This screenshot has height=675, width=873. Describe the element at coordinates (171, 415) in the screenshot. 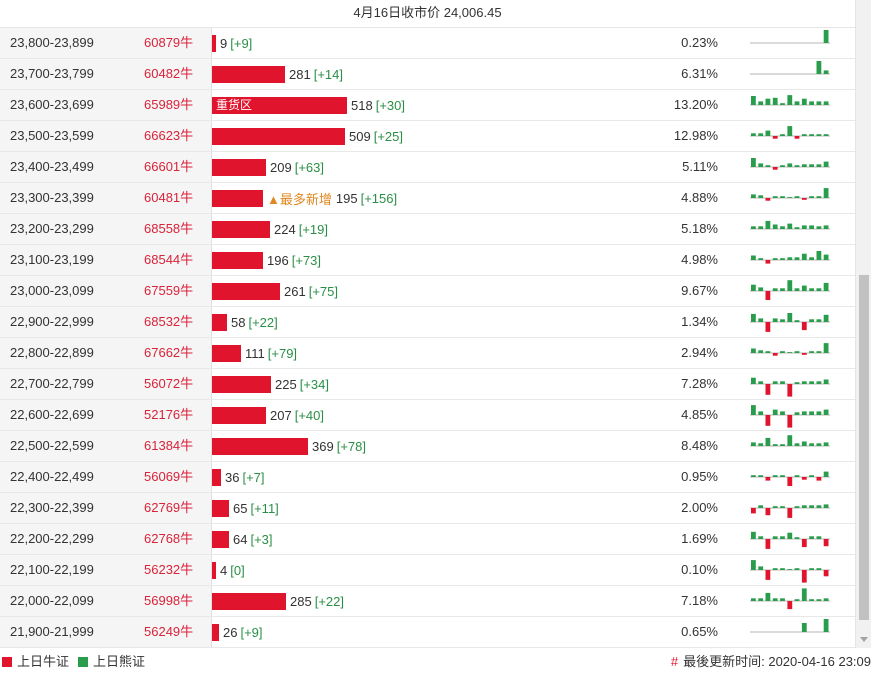

I see `warrant-code-link: 52176牛` at that location.